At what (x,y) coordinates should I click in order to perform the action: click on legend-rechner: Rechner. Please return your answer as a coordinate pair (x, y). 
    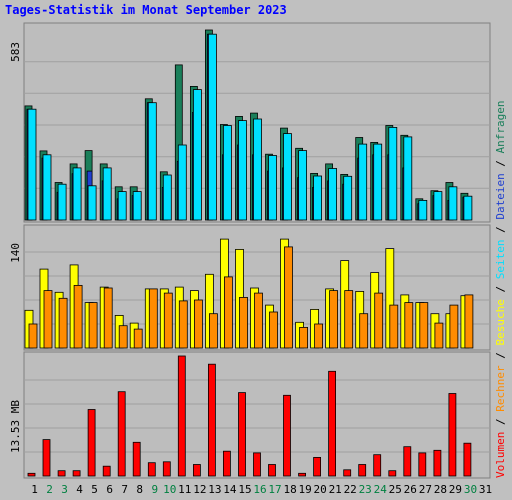
    Looking at the image, I should click on (500, 388).